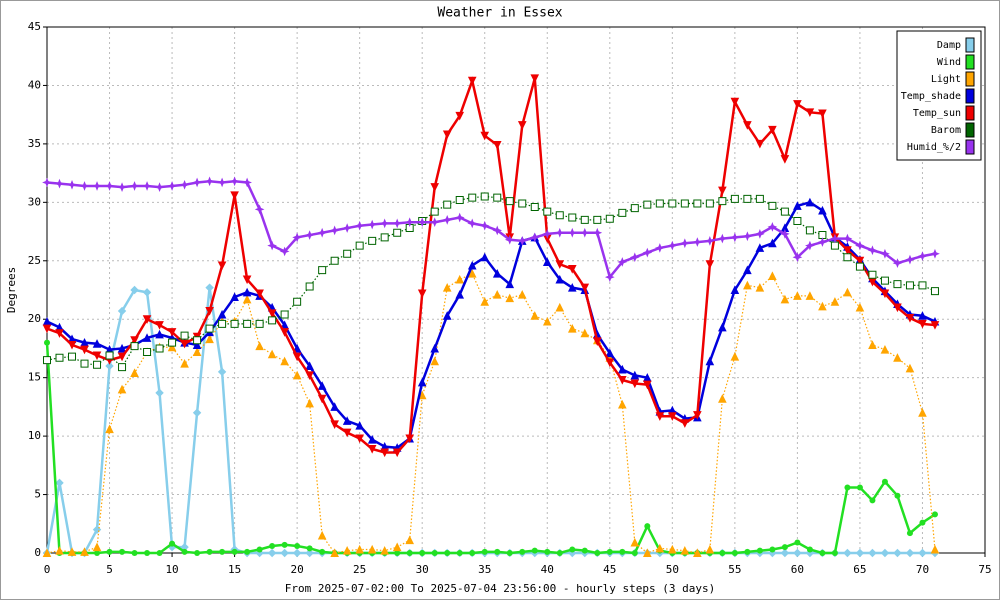 This screenshot has height=600, width=1000. I want to click on y-tick-label: 10, so click(34, 435).